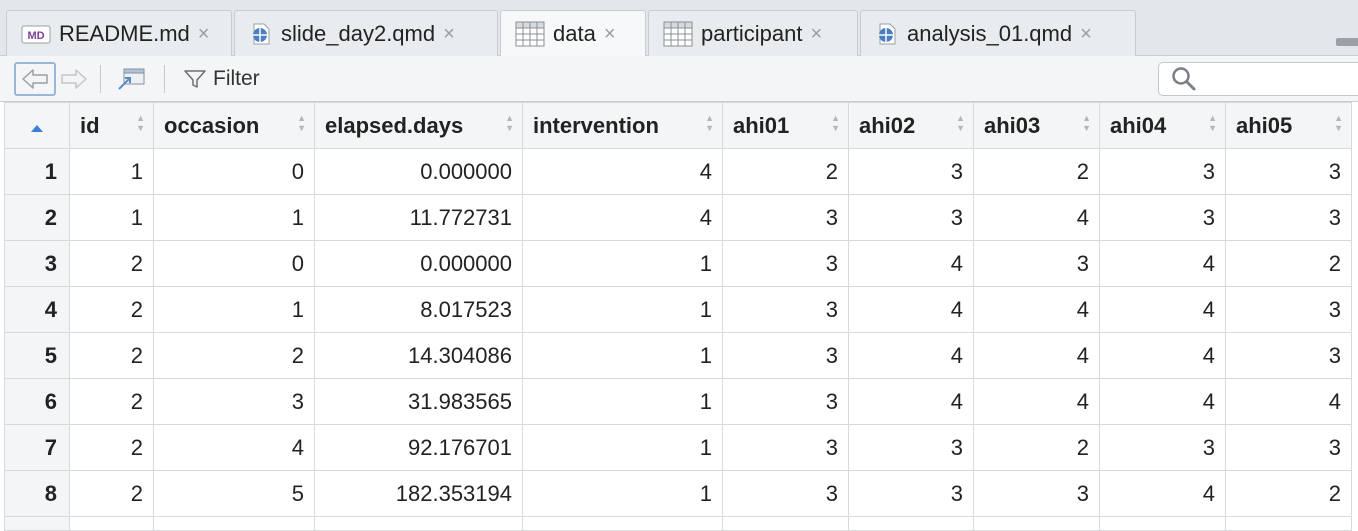  Describe the element at coordinates (622, 125) in the screenshot. I see `column-header: intervention ▲ ▼` at that location.